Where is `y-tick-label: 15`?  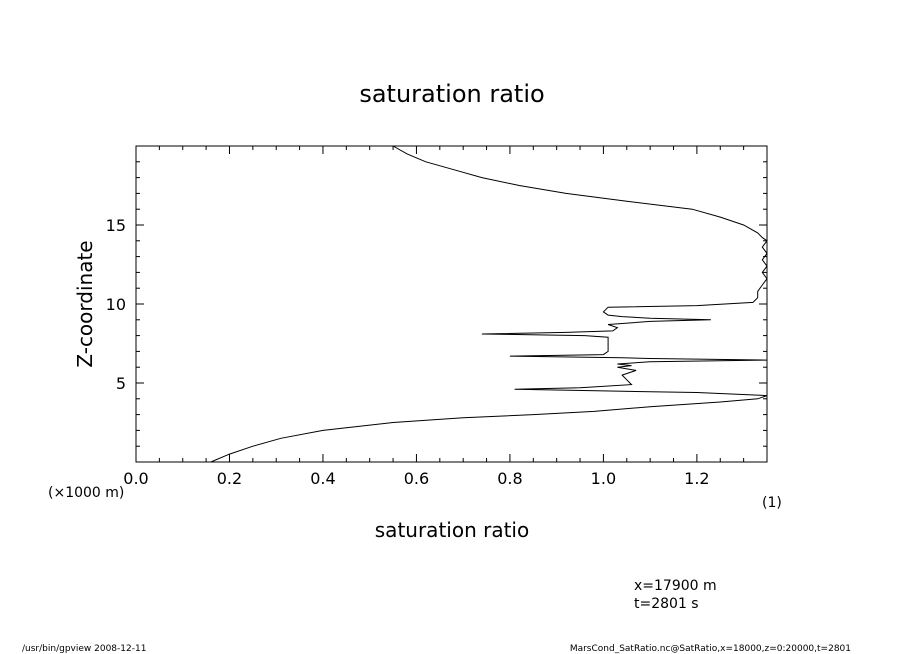
y-tick-label: 15 is located at coordinates (116, 225).